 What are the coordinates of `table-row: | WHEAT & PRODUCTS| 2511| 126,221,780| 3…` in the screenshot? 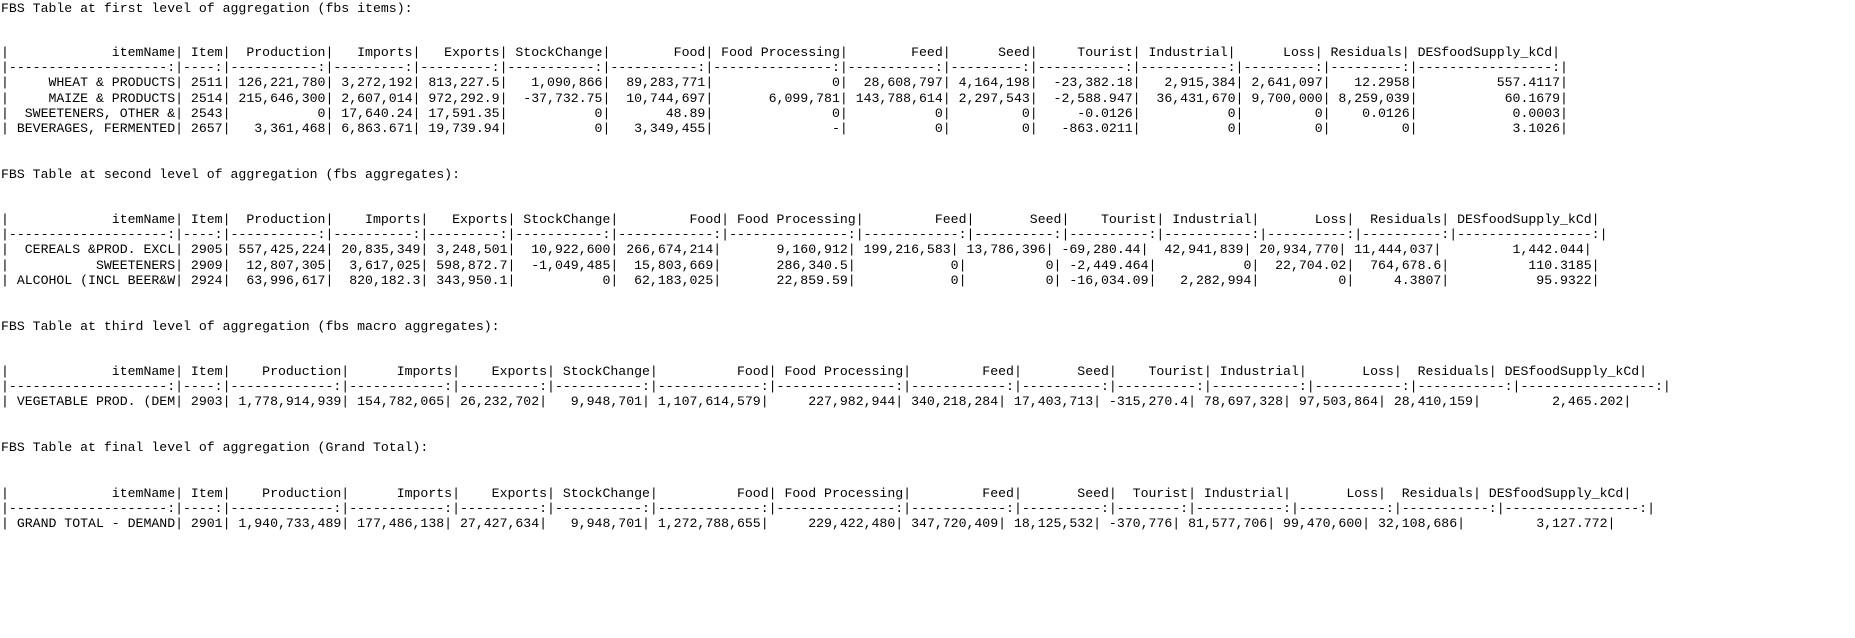 It's located at (784, 82).